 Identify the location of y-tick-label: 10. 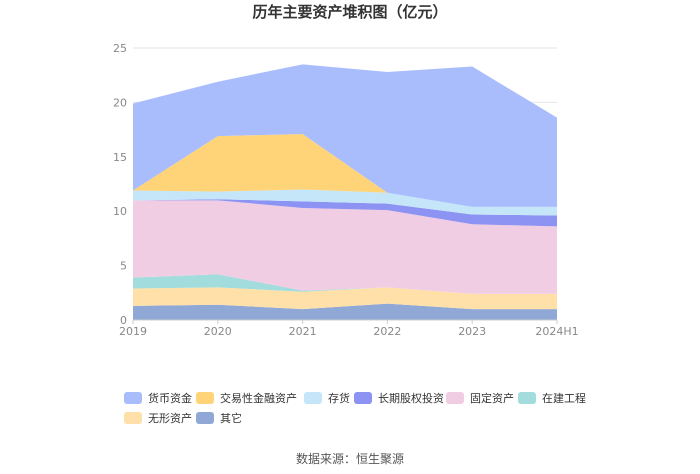
(120, 211).